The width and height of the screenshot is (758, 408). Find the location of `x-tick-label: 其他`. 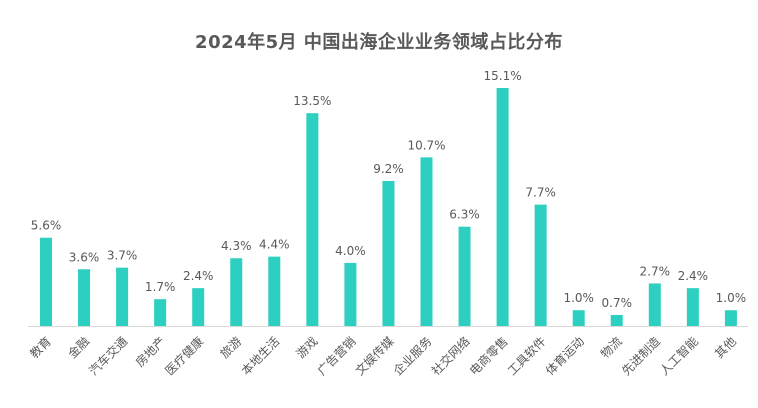

x-tick-label: 其他 is located at coordinates (725, 347).